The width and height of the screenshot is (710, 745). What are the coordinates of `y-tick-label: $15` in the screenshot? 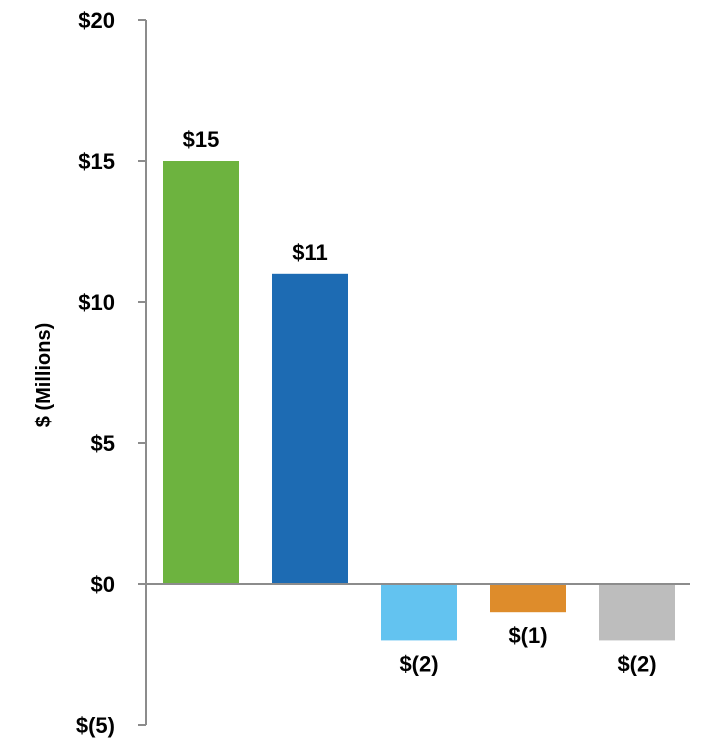 It's located at (96, 161).